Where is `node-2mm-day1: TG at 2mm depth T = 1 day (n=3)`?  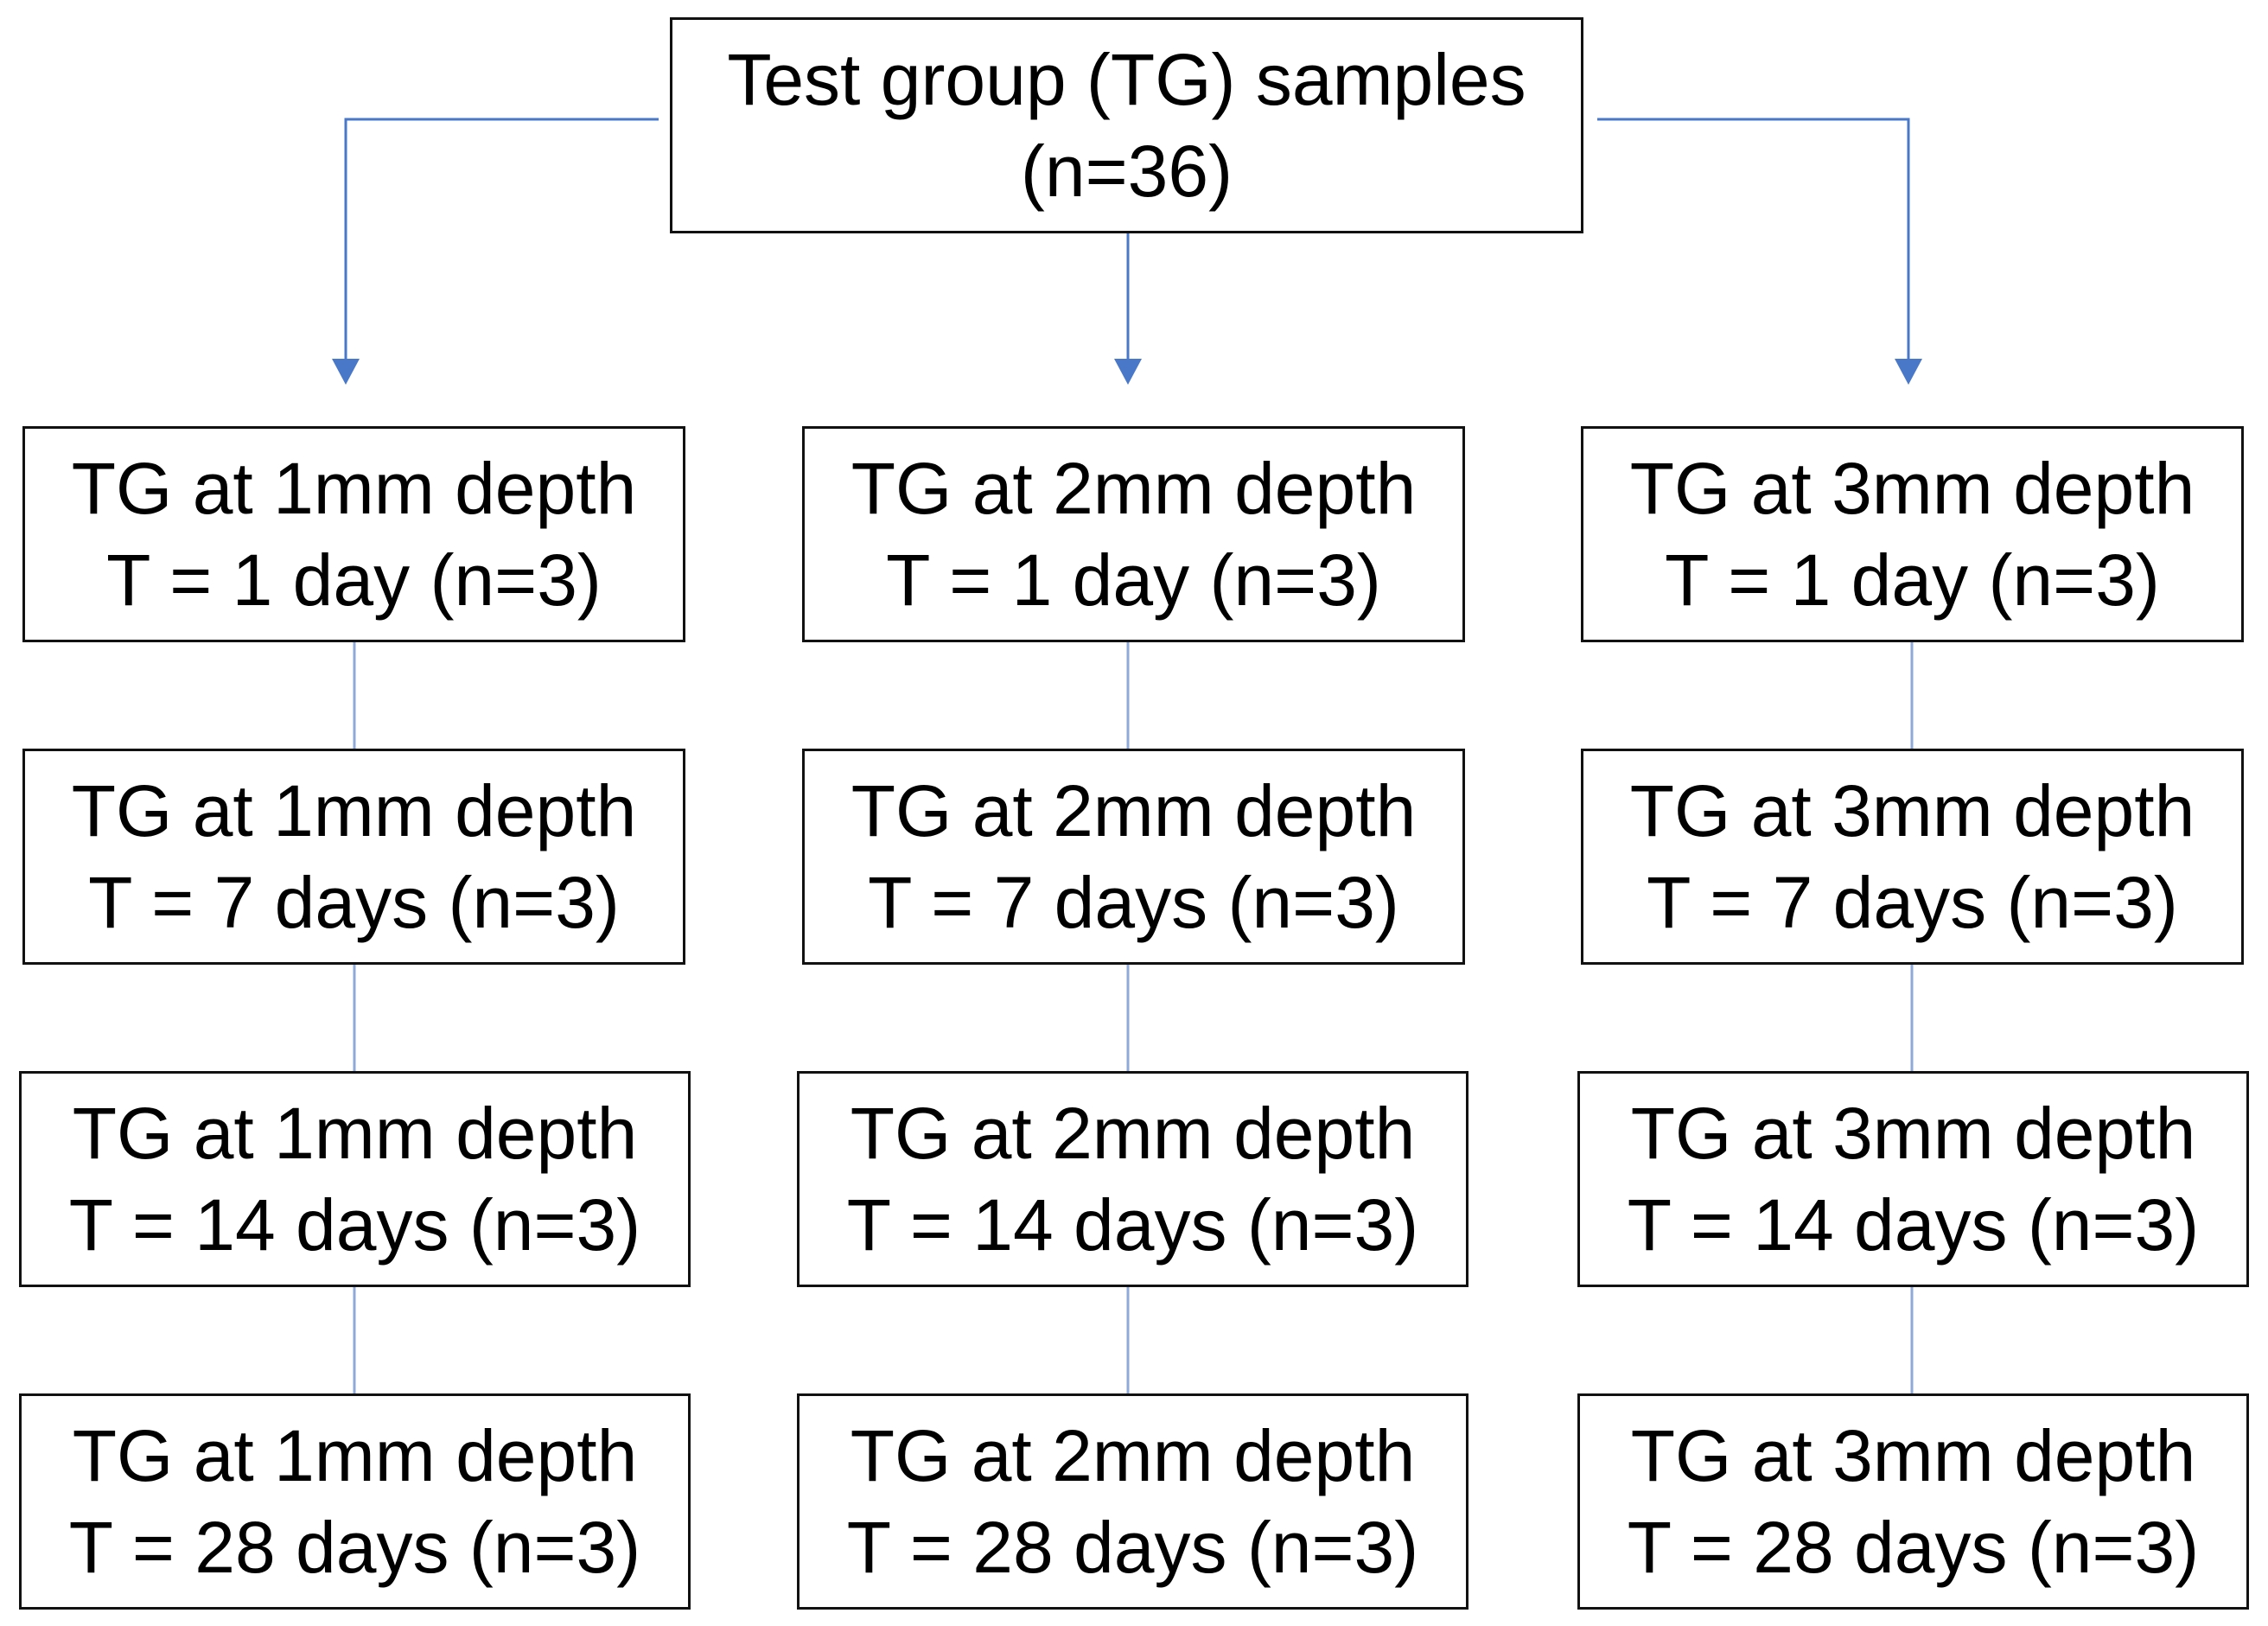 node-2mm-day1: TG at 2mm depth T = 1 day (n=3) is located at coordinates (1133, 534).